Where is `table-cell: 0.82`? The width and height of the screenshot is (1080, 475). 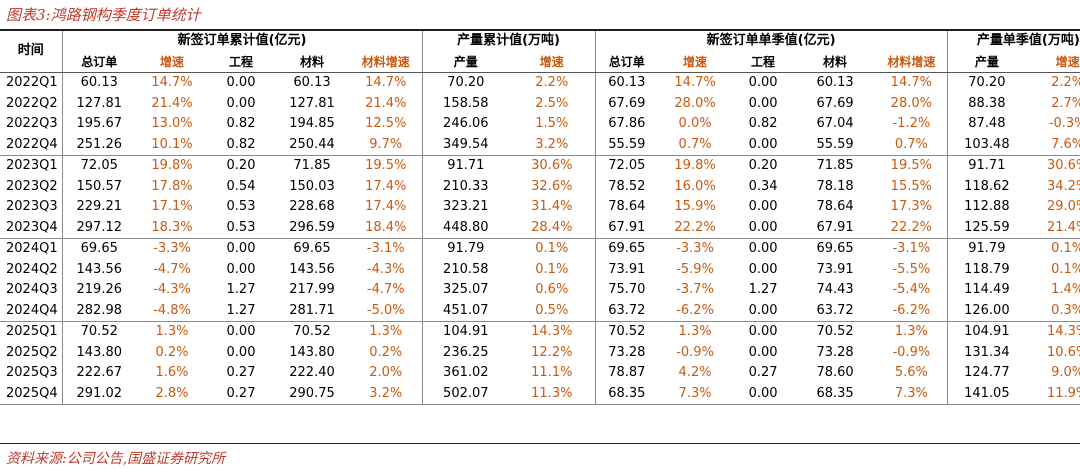 table-cell: 0.82 is located at coordinates (763, 123).